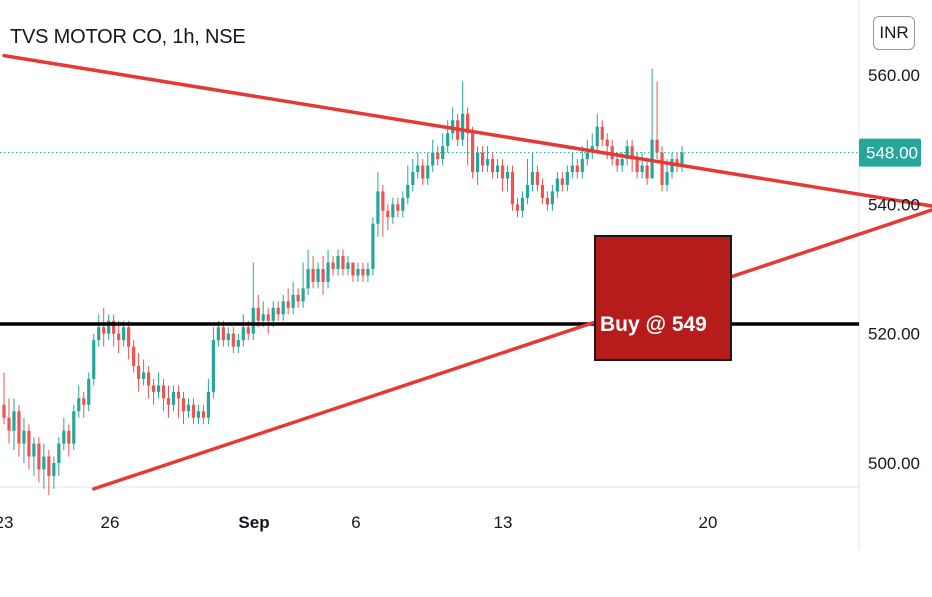 The image size is (932, 597). I want to click on trade-note: Buy @ 549 stop loss 541 target 560, so click(663, 381).